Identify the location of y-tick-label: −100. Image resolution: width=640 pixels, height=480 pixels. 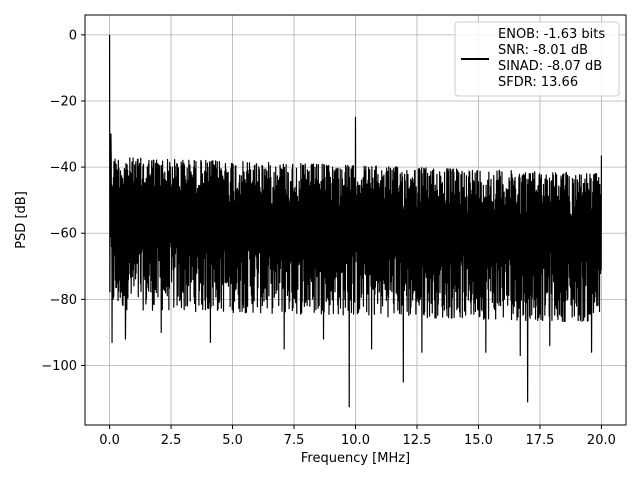
(59, 366).